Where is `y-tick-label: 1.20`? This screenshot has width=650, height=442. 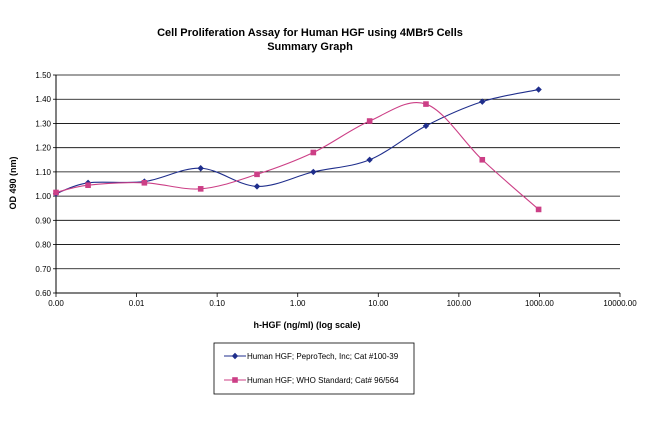 y-tick-label: 1.20 is located at coordinates (43, 148).